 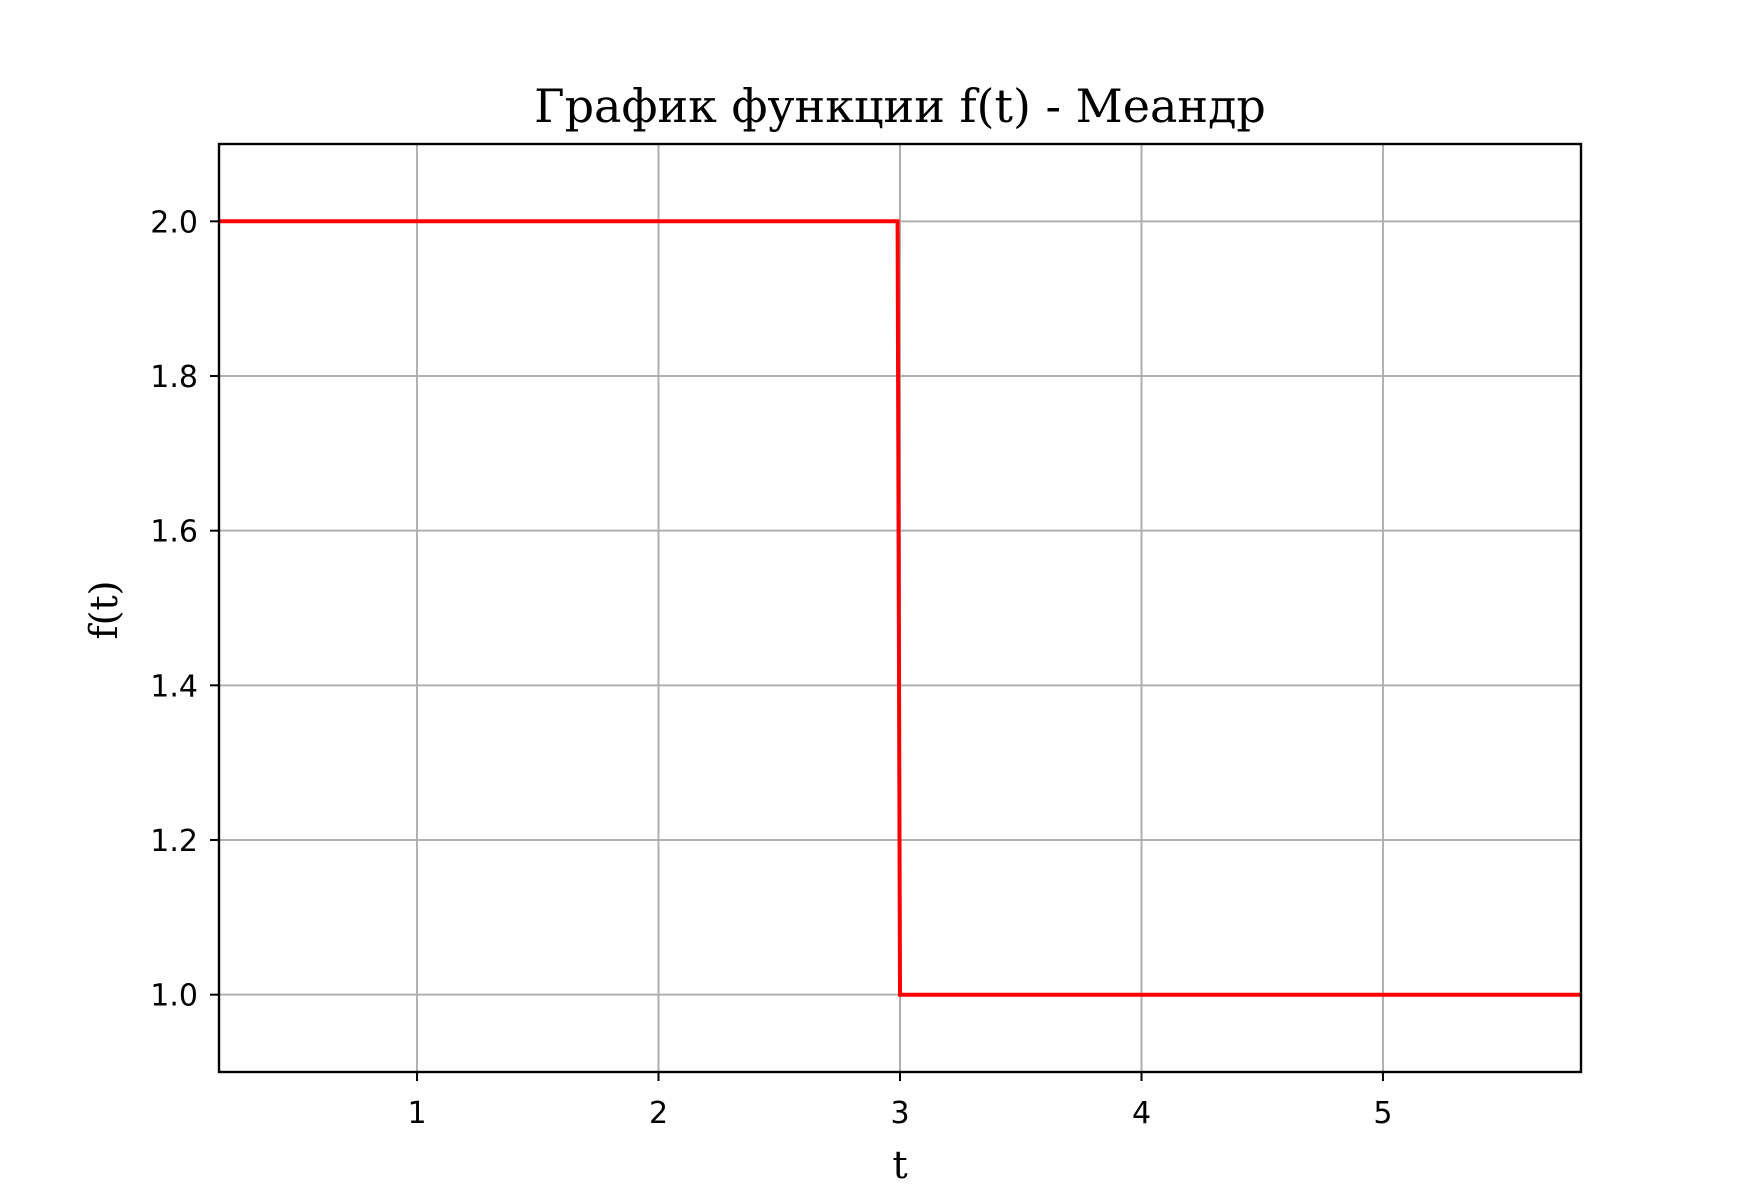 What do you see at coordinates (104, 610) in the screenshot?
I see `y-axis-label: f(t)` at bounding box center [104, 610].